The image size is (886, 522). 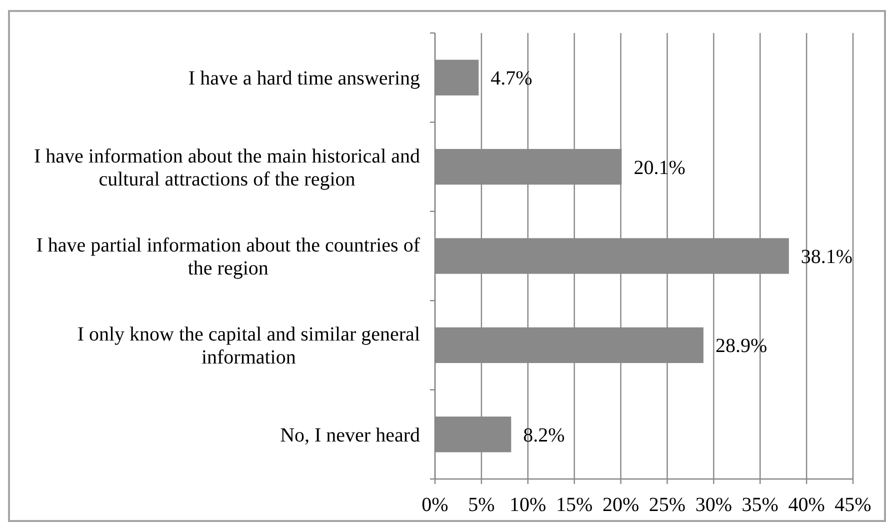 What do you see at coordinates (227, 167) in the screenshot?
I see `y-tick-label: I have information about the main historical and cultural attractions of the region` at bounding box center [227, 167].